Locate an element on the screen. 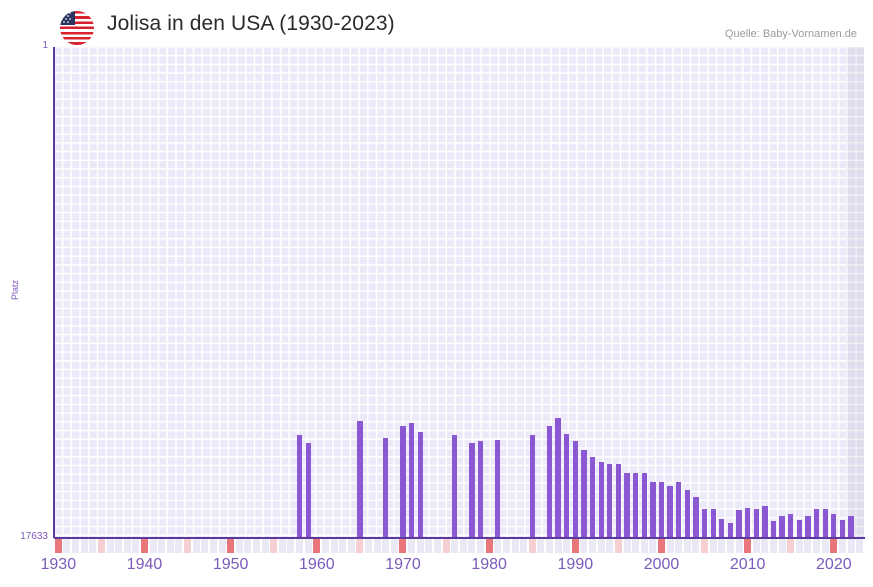  bar-2020 is located at coordinates (834, 526).